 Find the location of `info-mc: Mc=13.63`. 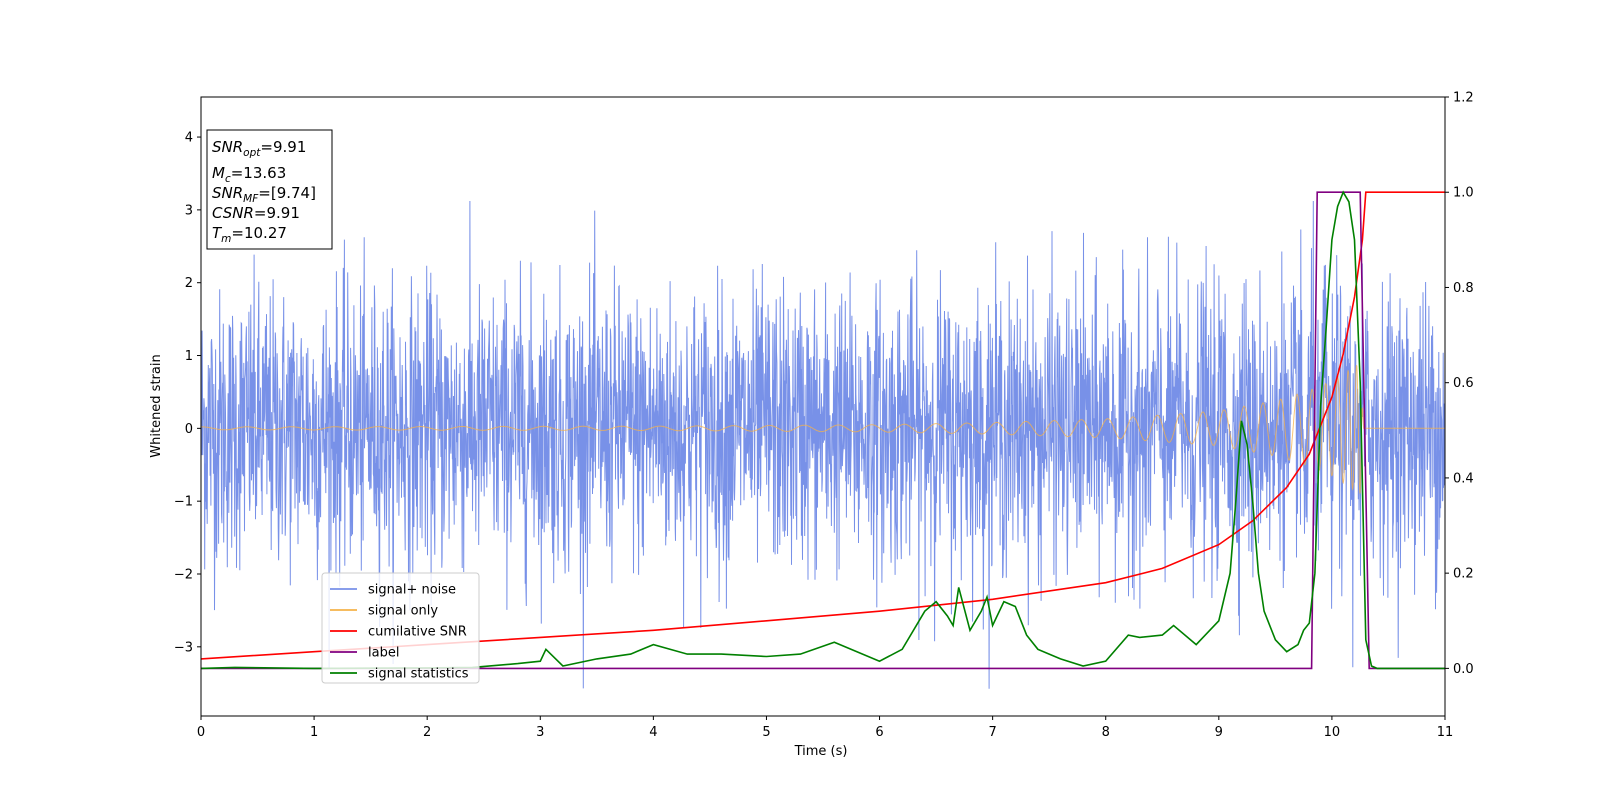

info-mc: Mc=13.63 is located at coordinates (249, 174).